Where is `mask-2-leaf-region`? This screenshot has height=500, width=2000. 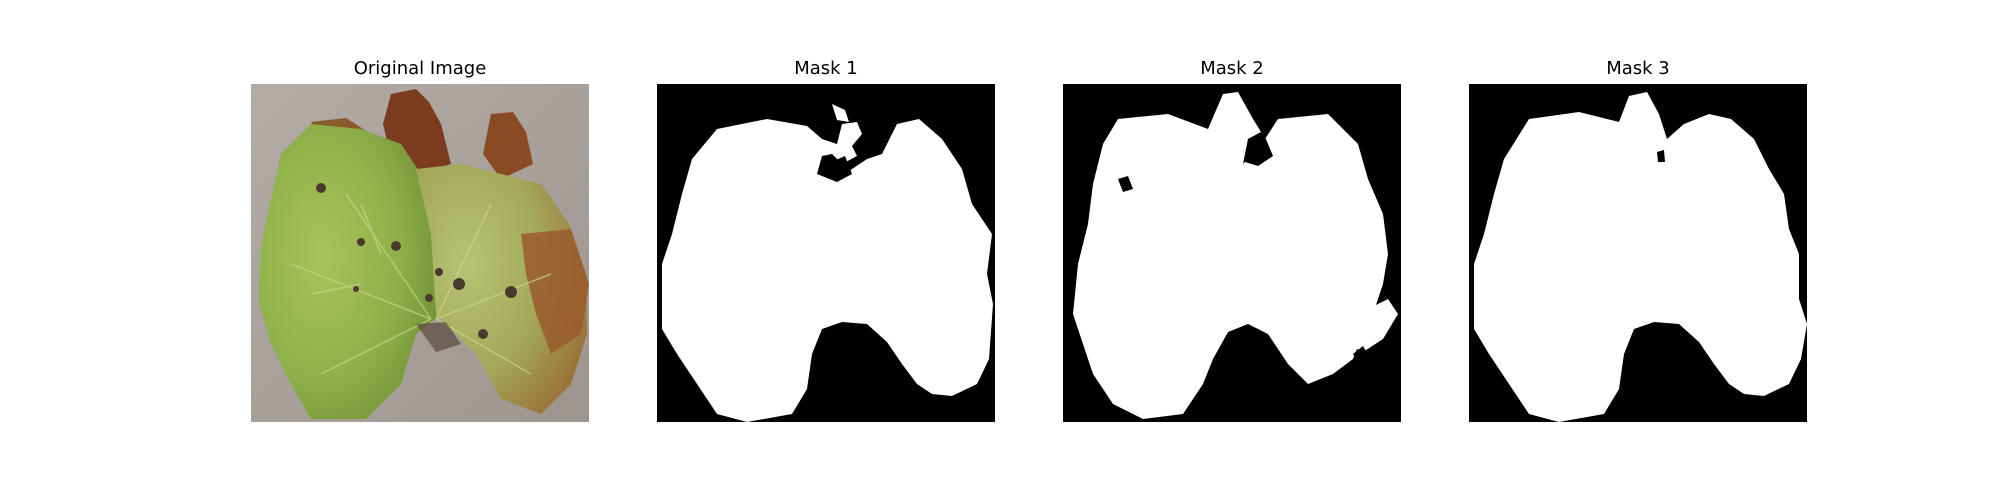 mask-2-leaf-region is located at coordinates (1230, 255).